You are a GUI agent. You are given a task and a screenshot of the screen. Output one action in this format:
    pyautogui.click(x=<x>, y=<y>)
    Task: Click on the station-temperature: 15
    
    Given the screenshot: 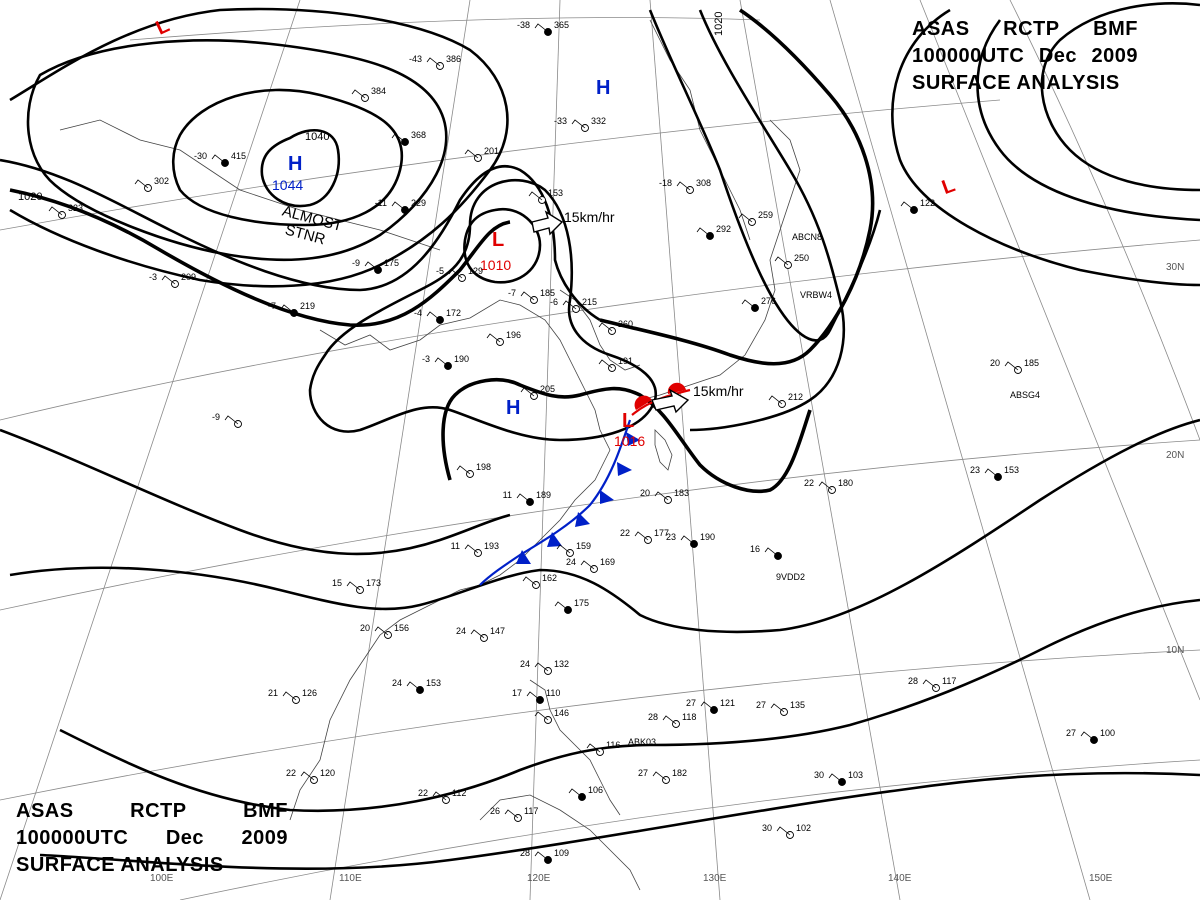 What is the action you would take?
    pyautogui.click(x=337, y=583)
    